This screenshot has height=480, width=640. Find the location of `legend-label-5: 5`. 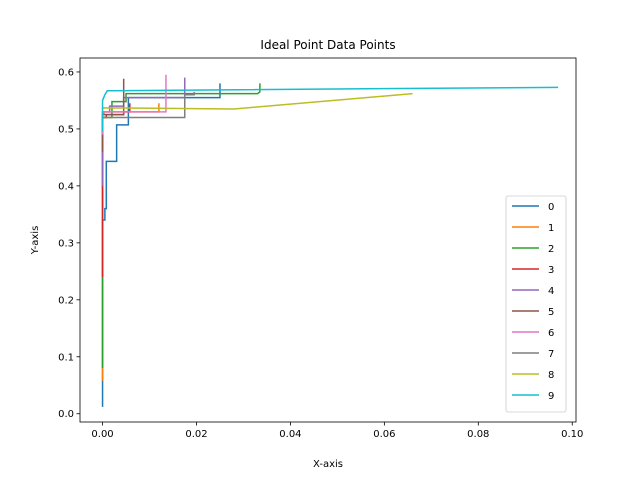

legend-label-5: 5 is located at coordinates (551, 312).